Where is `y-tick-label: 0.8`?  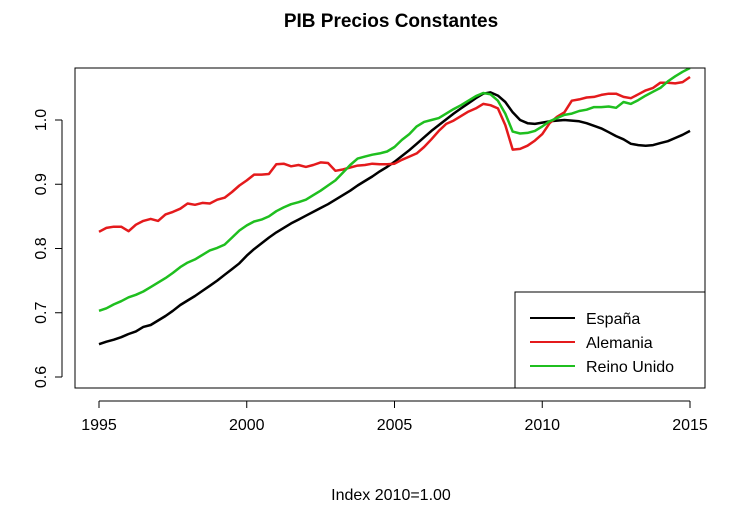
y-tick-label: 0.8 is located at coordinates (41, 248).